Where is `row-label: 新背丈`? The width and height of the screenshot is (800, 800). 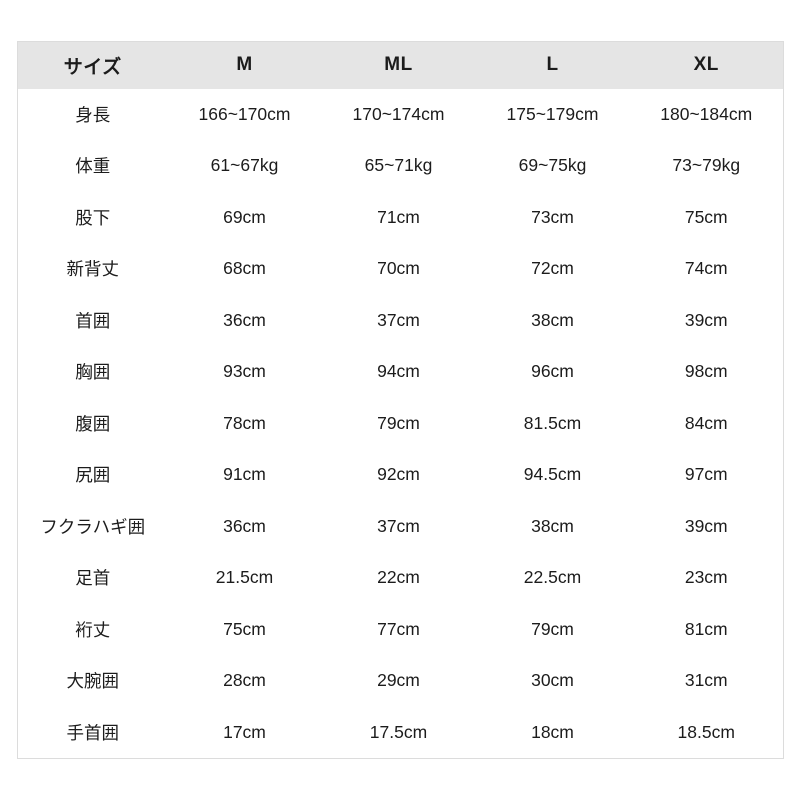
row-label: 新背丈 is located at coordinates (92, 269).